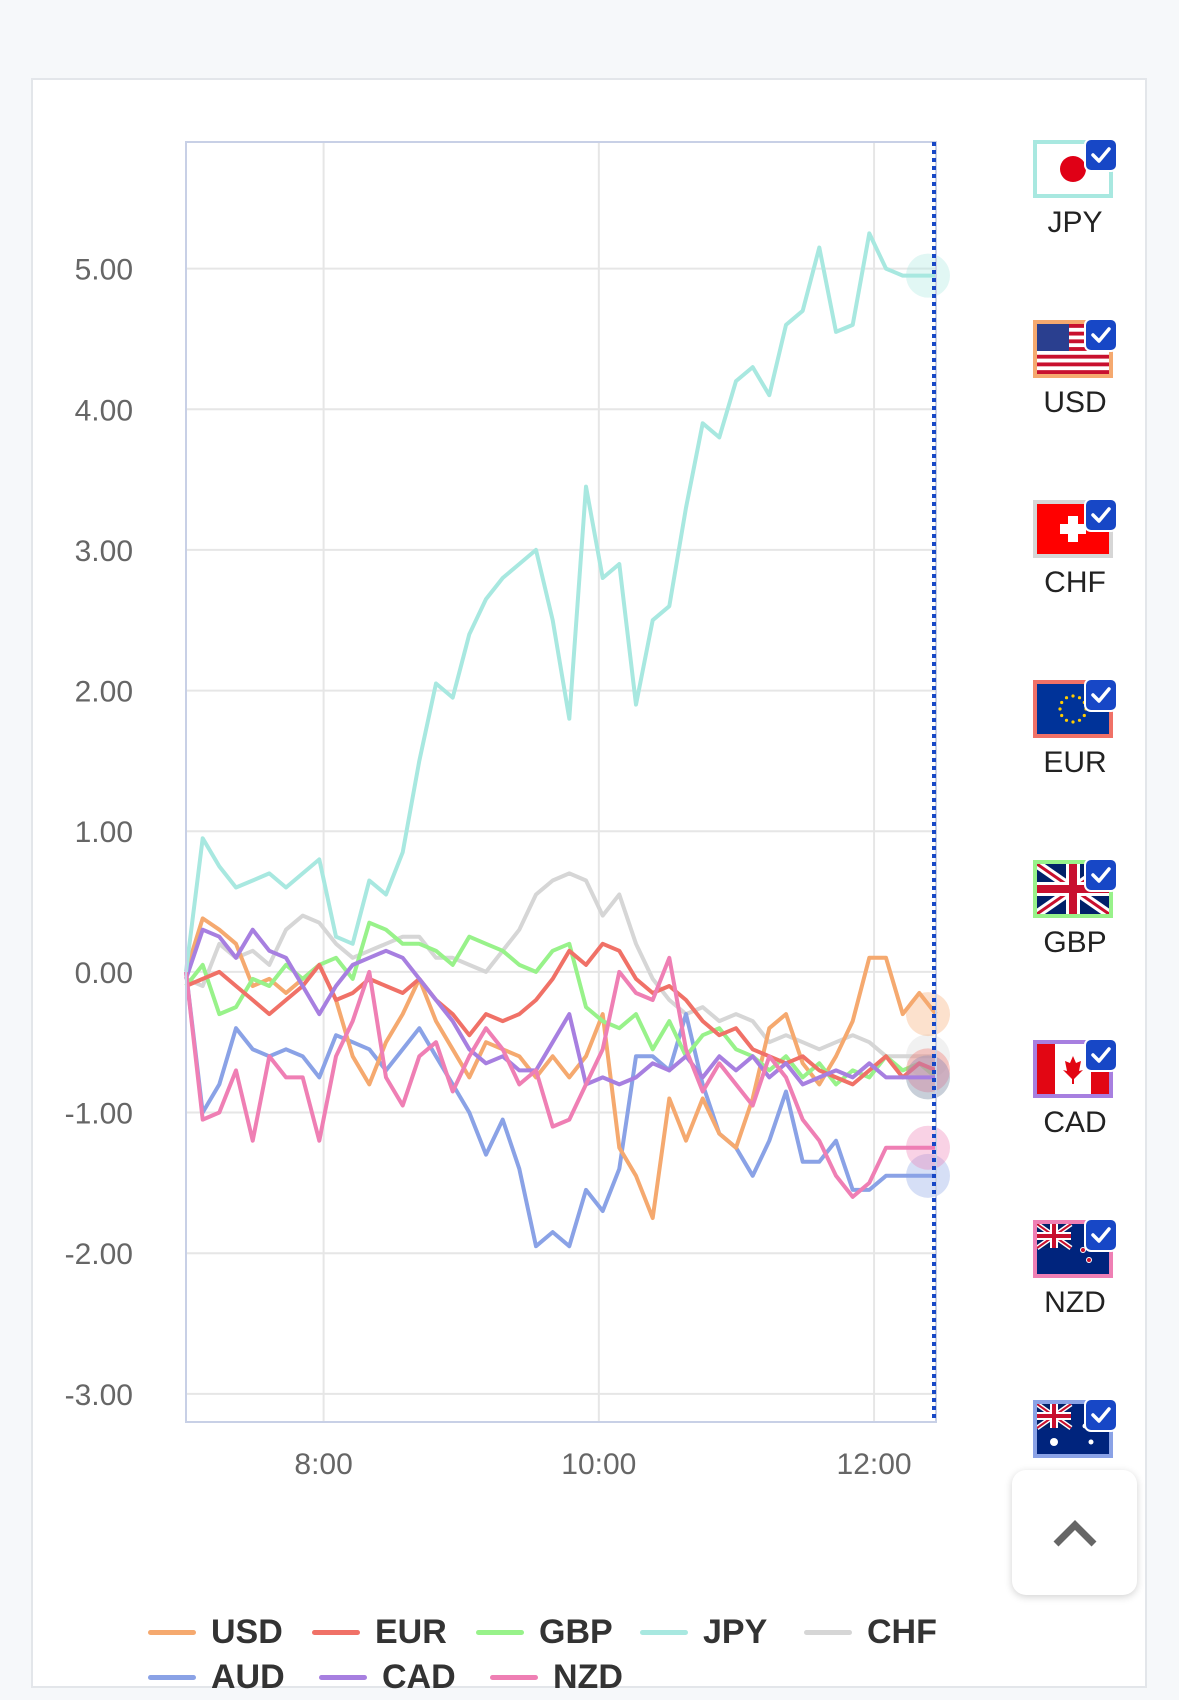  What do you see at coordinates (1073, 1069) in the screenshot?
I see `canada-flag-icon` at bounding box center [1073, 1069].